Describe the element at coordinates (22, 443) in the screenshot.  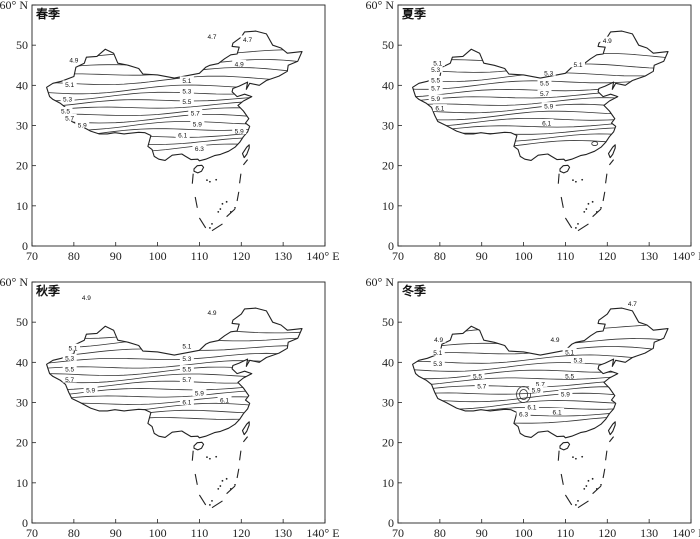
I see `y-tick-label: 20` at that location.